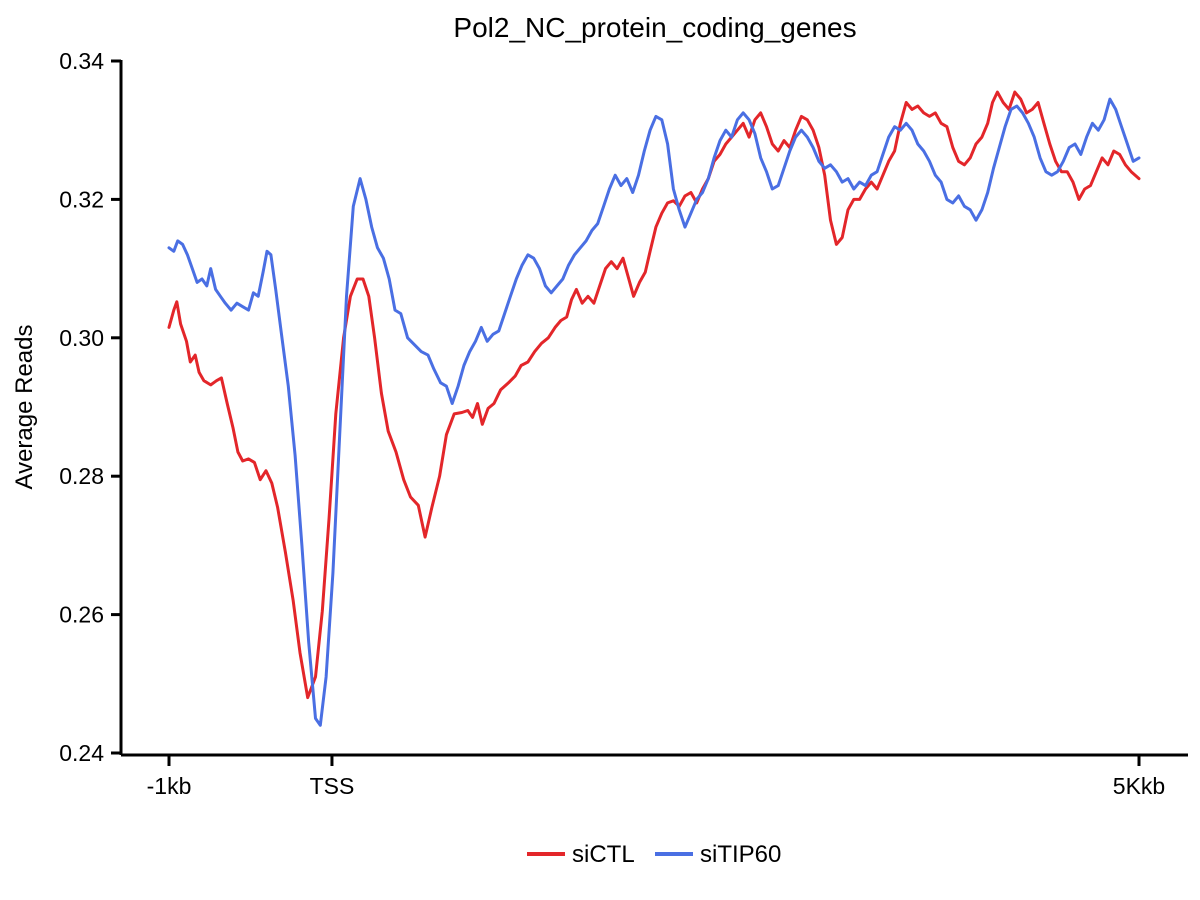 This screenshot has height=900, width=1200. I want to click on x-tick-label: -1kb, so click(169, 786).